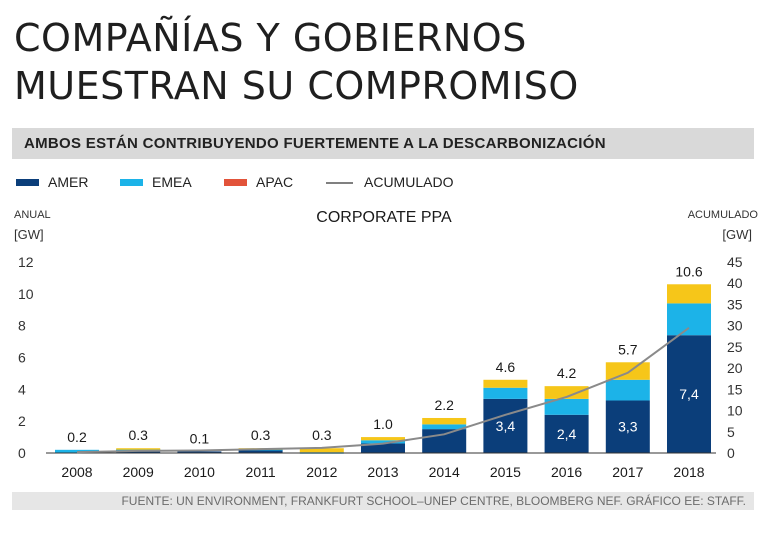 This screenshot has width=768, height=534. What do you see at coordinates (200, 438) in the screenshot?
I see `bar-total-label: 0.1` at bounding box center [200, 438].